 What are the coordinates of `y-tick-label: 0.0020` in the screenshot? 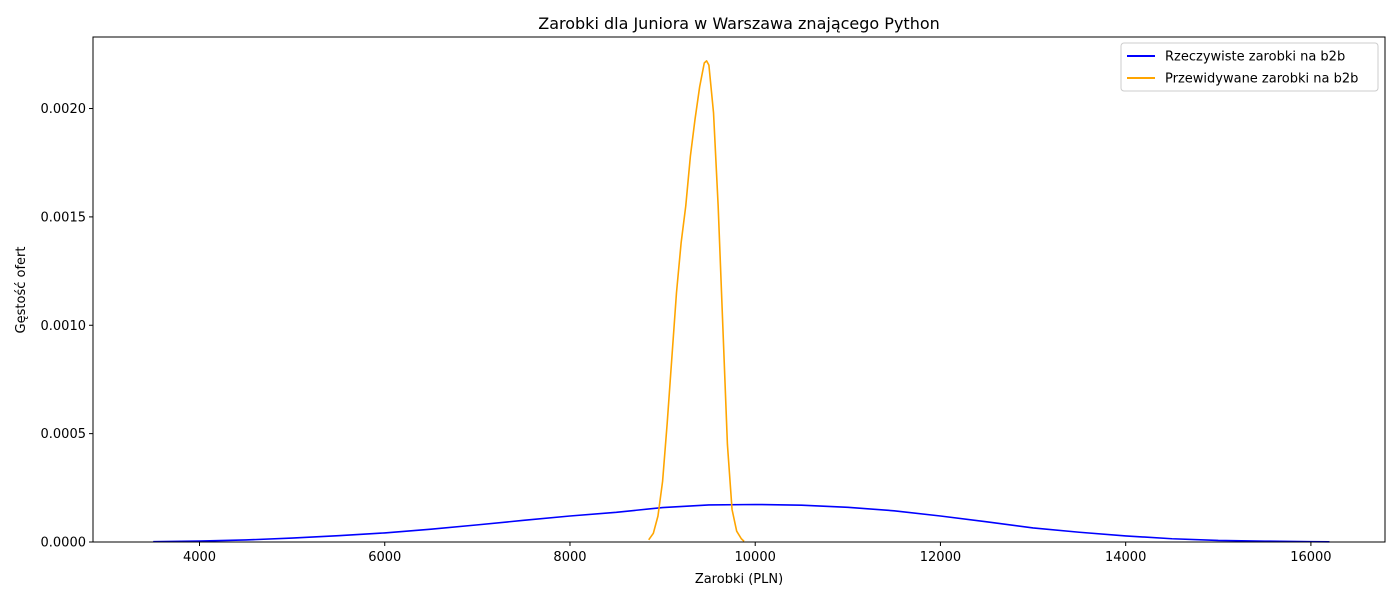 It's located at (64, 109).